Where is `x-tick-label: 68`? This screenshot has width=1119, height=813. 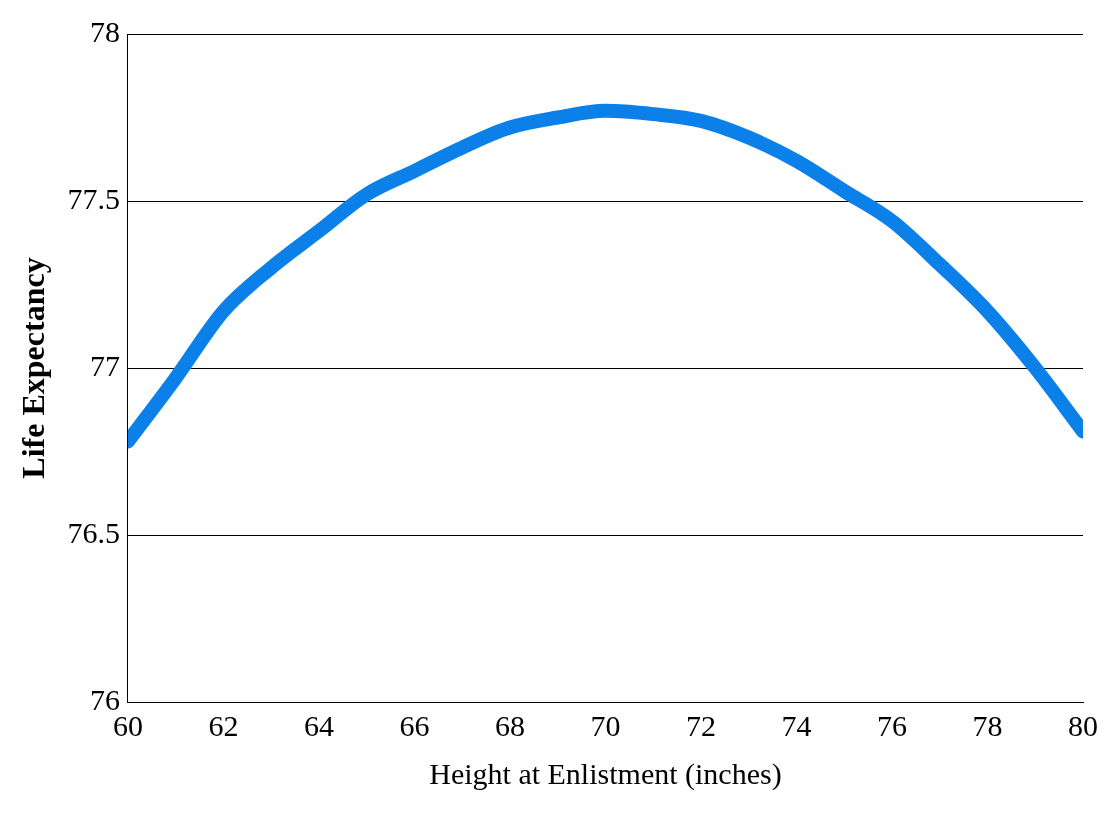
x-tick-label: 68 is located at coordinates (509, 725).